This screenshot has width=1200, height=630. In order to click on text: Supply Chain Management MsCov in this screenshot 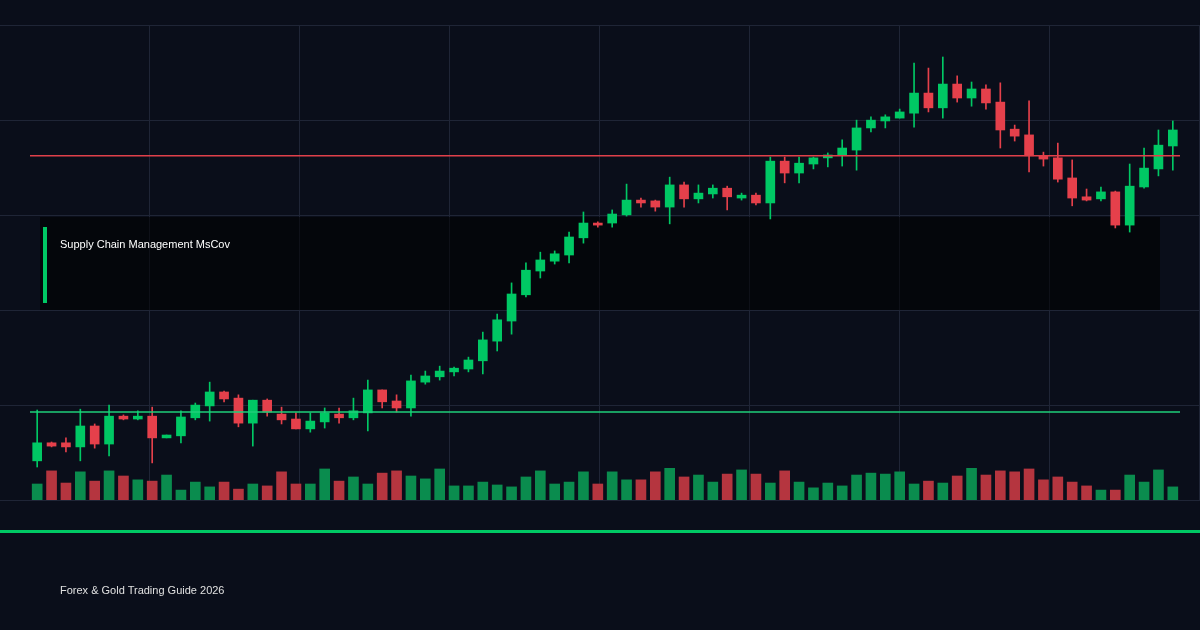, I will do `click(145, 244)`.